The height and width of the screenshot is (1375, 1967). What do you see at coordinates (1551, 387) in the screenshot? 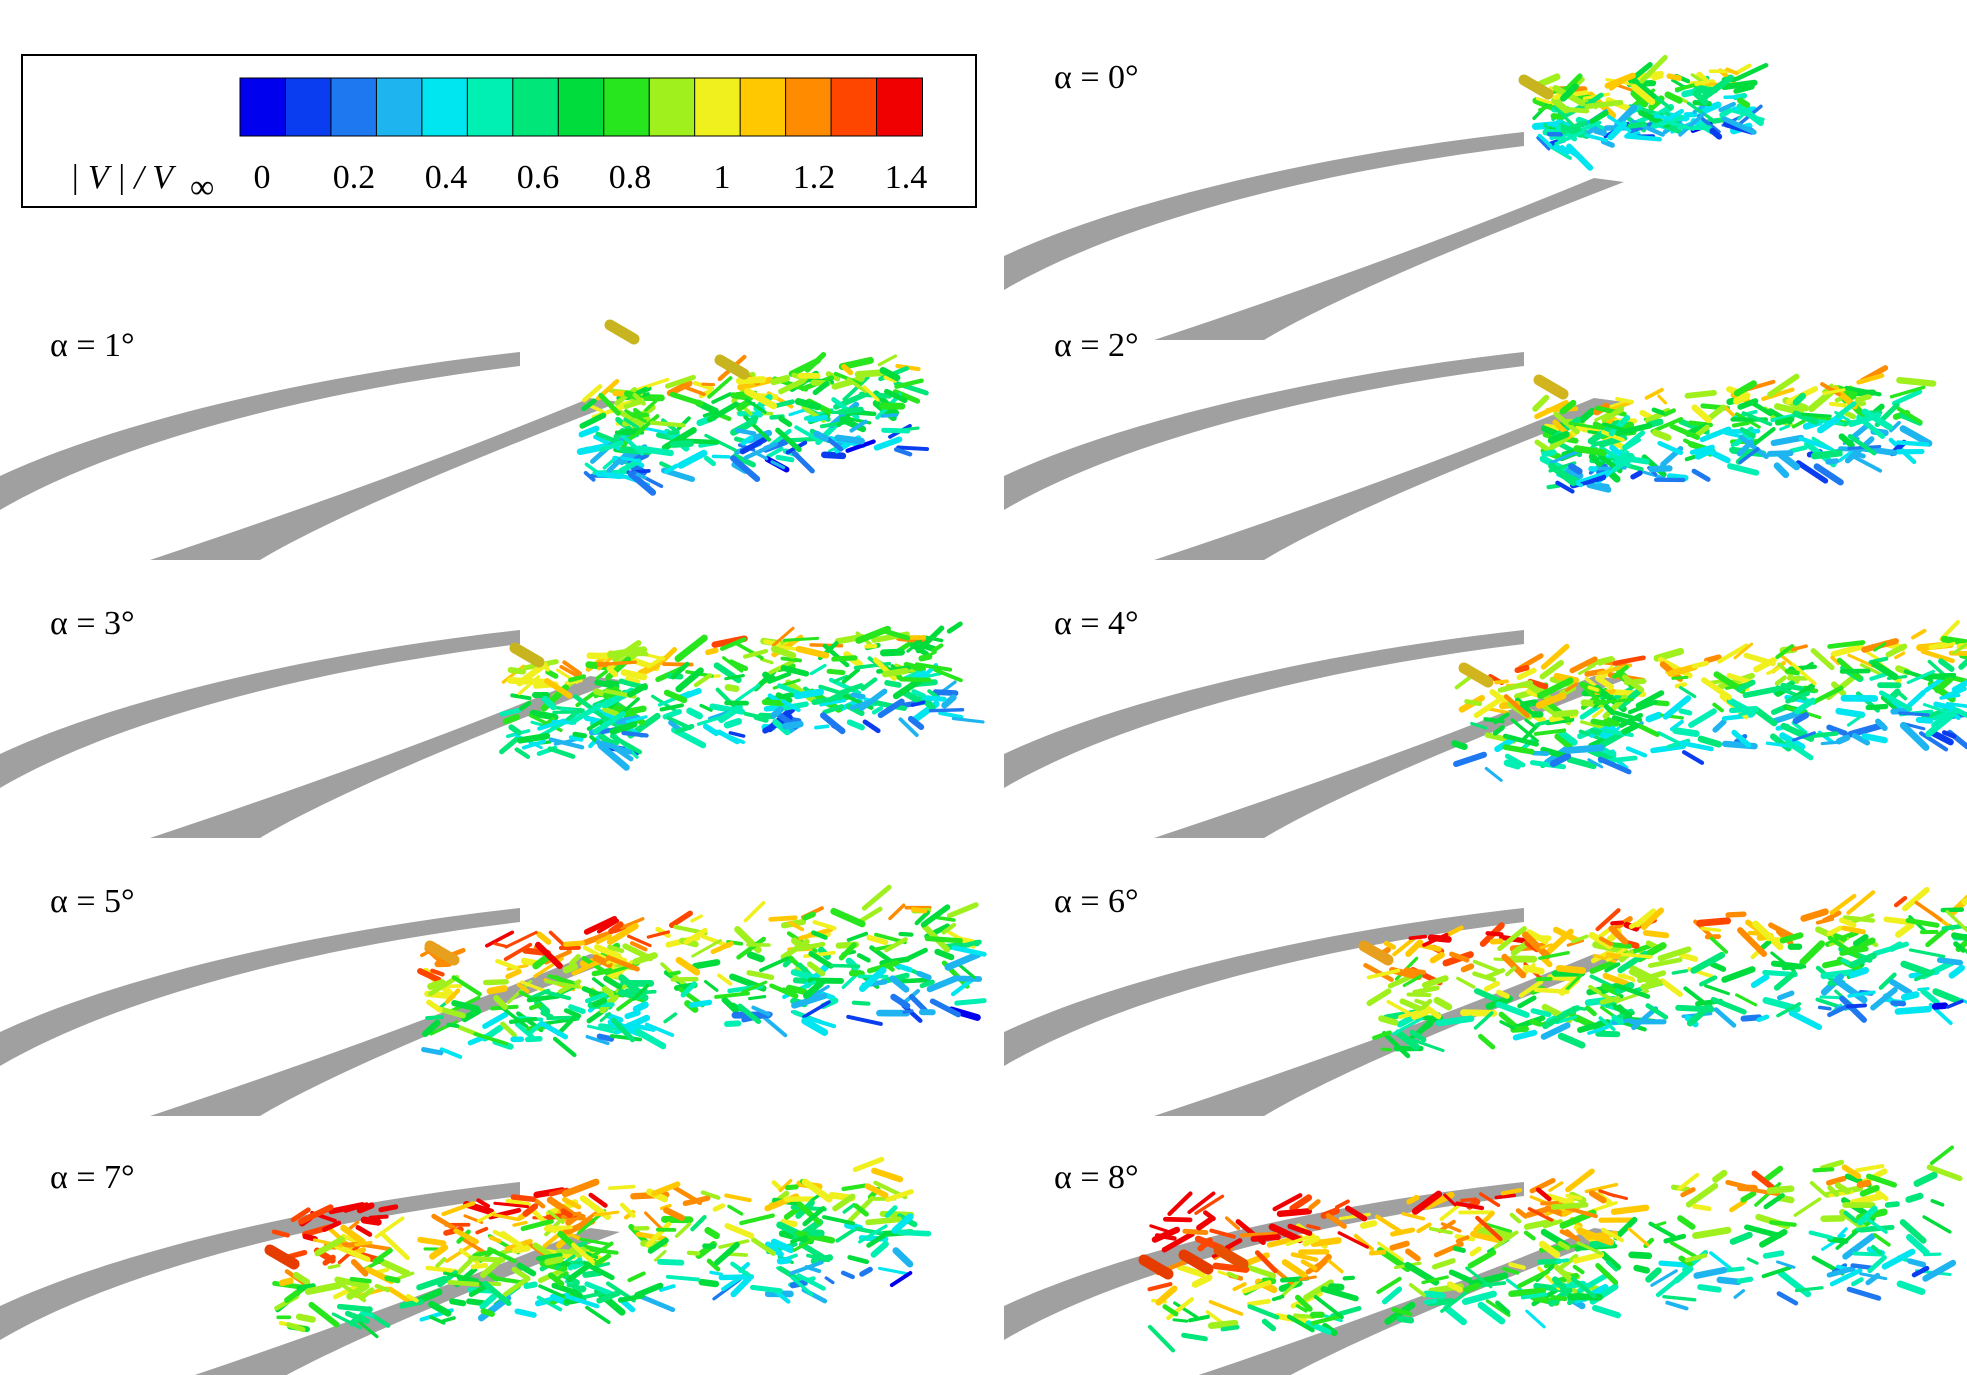
I see `leading-edge-vortex` at bounding box center [1551, 387].